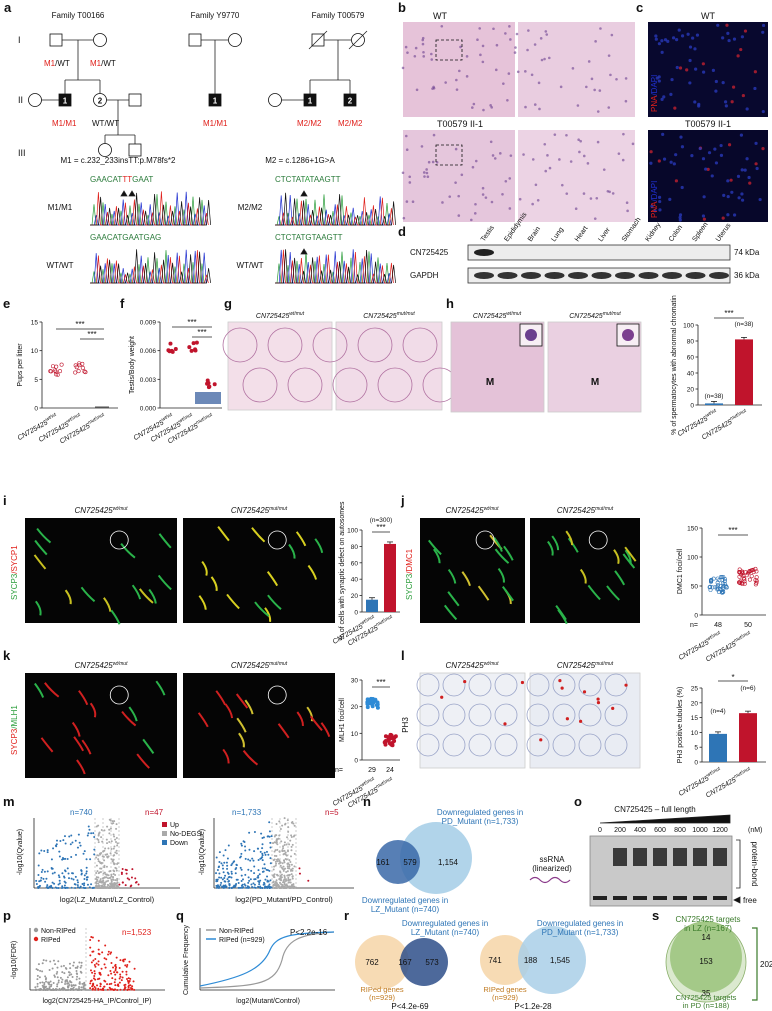 This screenshot has width=772, height=1011. Describe the element at coordinates (125, 237) in the screenshot. I see `label-part: GAACATGAATGAG` at that location.